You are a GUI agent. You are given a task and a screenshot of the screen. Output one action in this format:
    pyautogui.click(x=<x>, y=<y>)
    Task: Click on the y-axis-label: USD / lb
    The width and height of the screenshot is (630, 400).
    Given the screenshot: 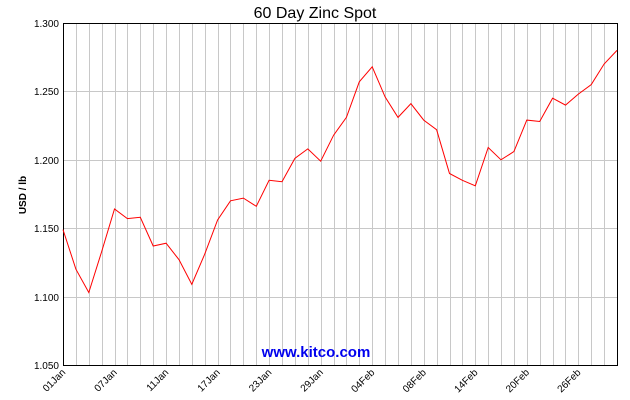 What is the action you would take?
    pyautogui.click(x=23, y=195)
    